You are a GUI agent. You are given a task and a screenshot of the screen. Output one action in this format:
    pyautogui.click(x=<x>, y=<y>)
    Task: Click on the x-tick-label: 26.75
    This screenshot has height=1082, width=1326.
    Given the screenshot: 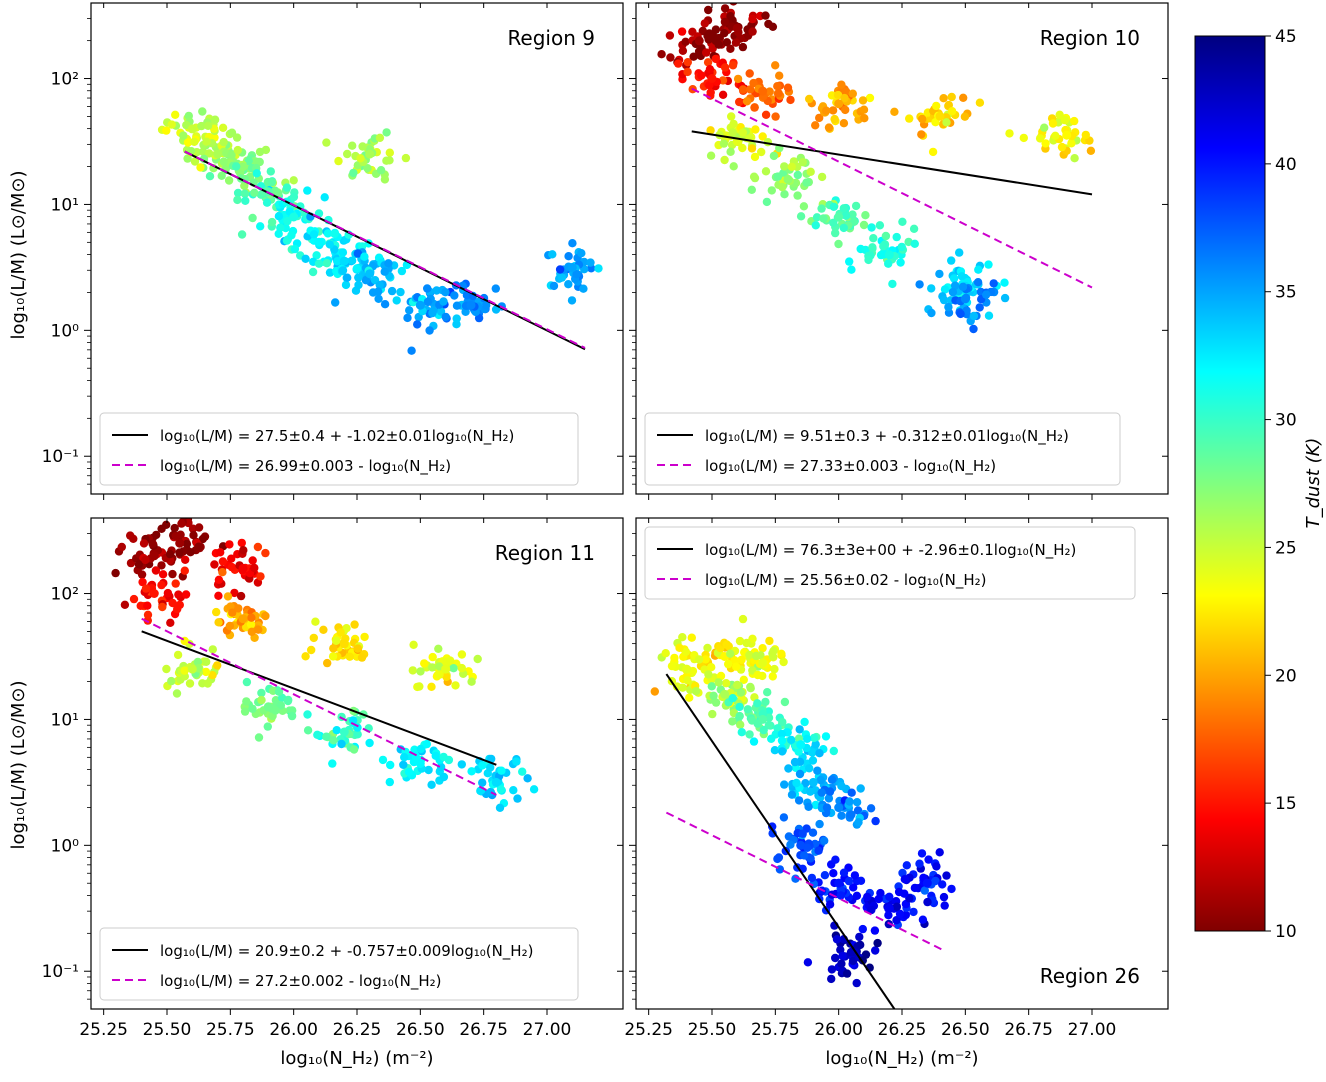 What is the action you would take?
    pyautogui.click(x=483, y=1030)
    